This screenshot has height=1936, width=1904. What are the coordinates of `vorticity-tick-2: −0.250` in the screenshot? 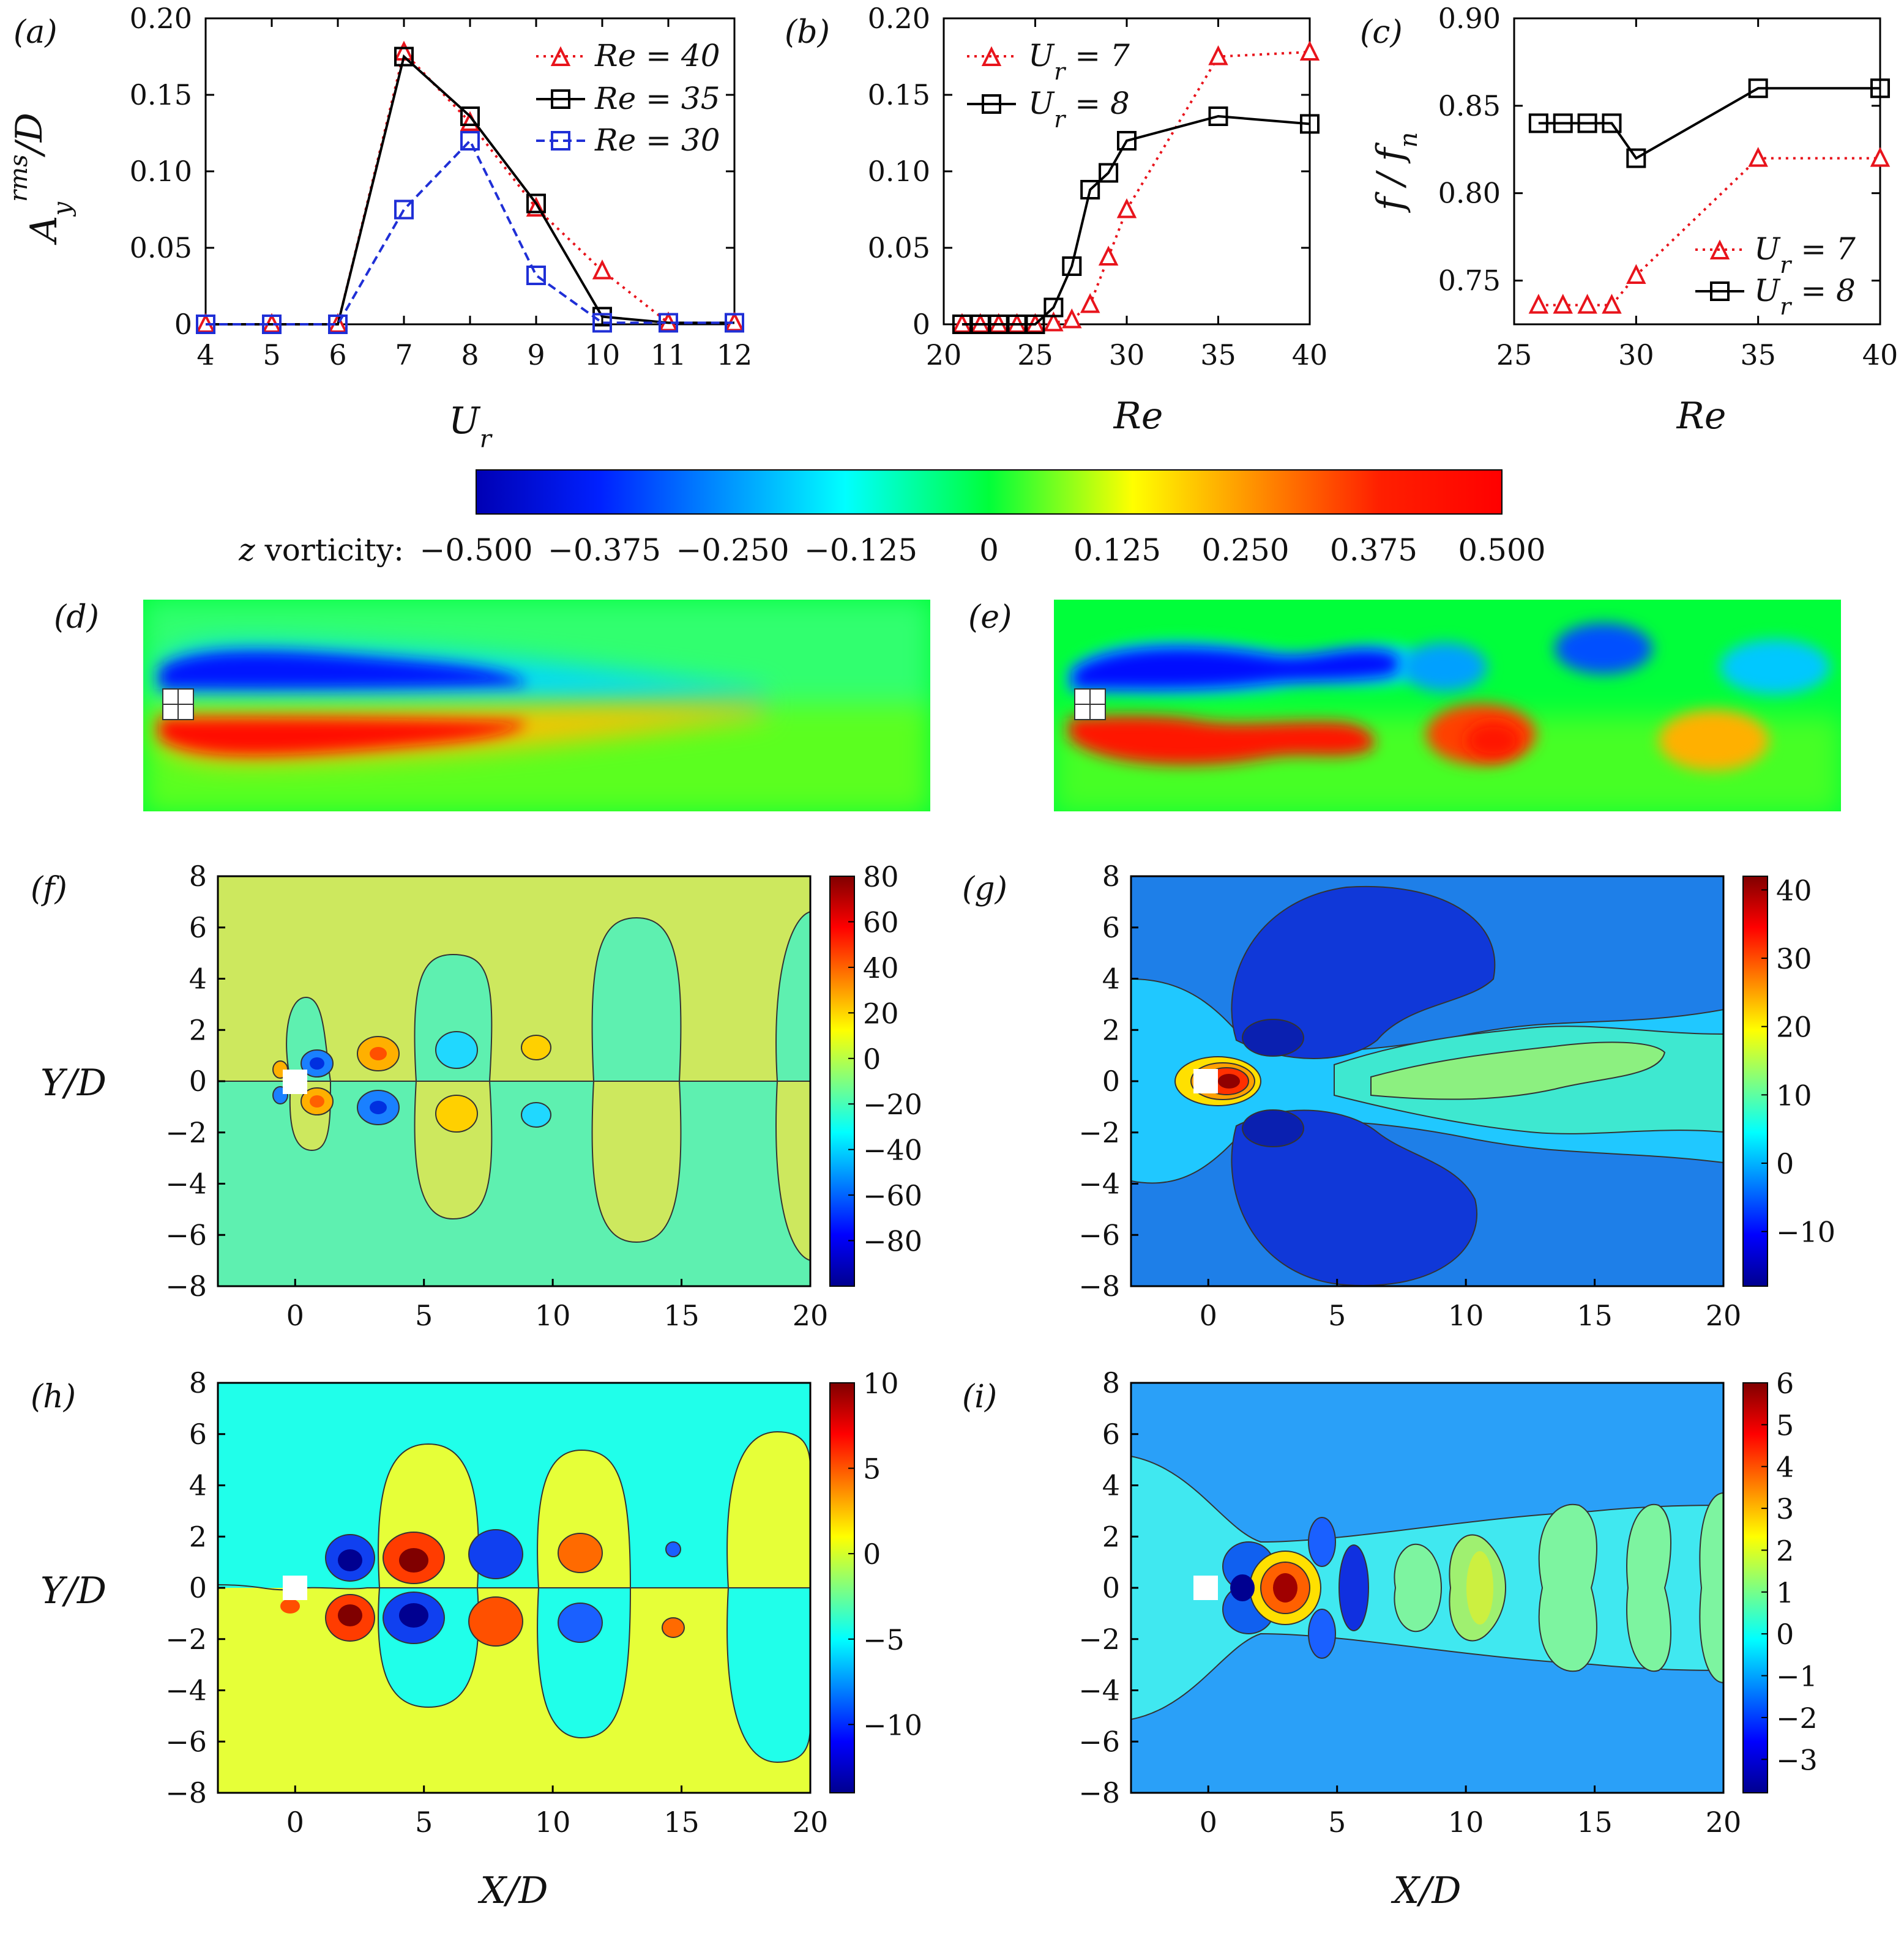 It's located at (732, 550).